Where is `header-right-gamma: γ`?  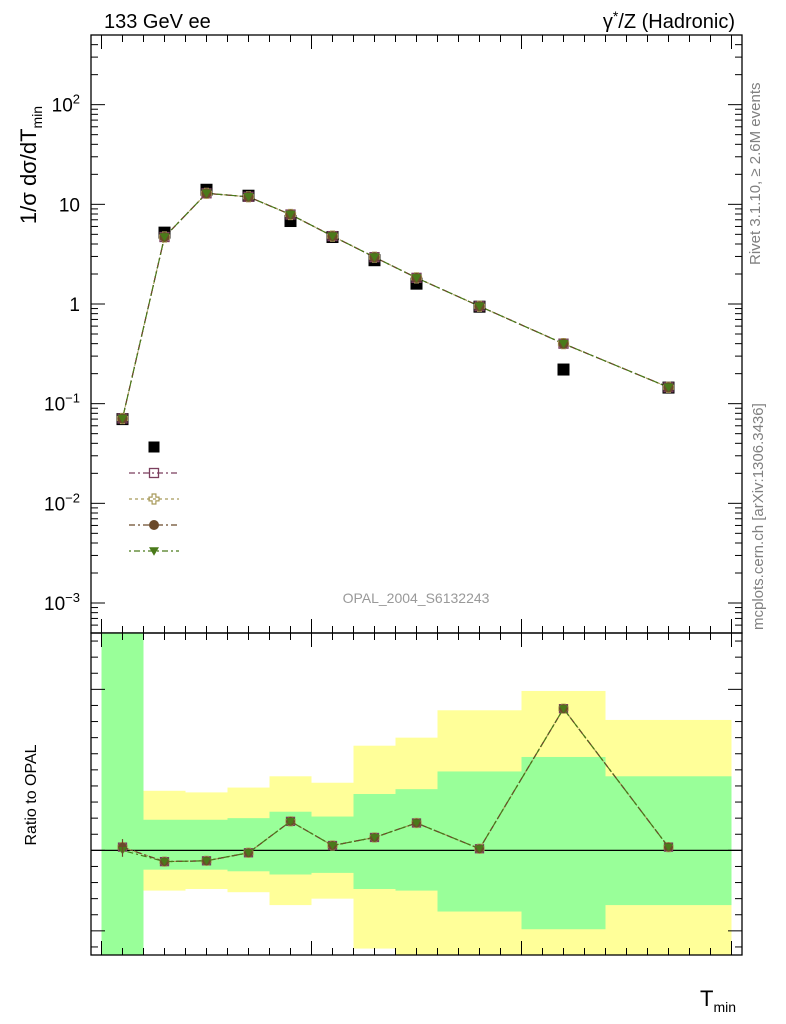 header-right-gamma: γ is located at coordinates (608, 22).